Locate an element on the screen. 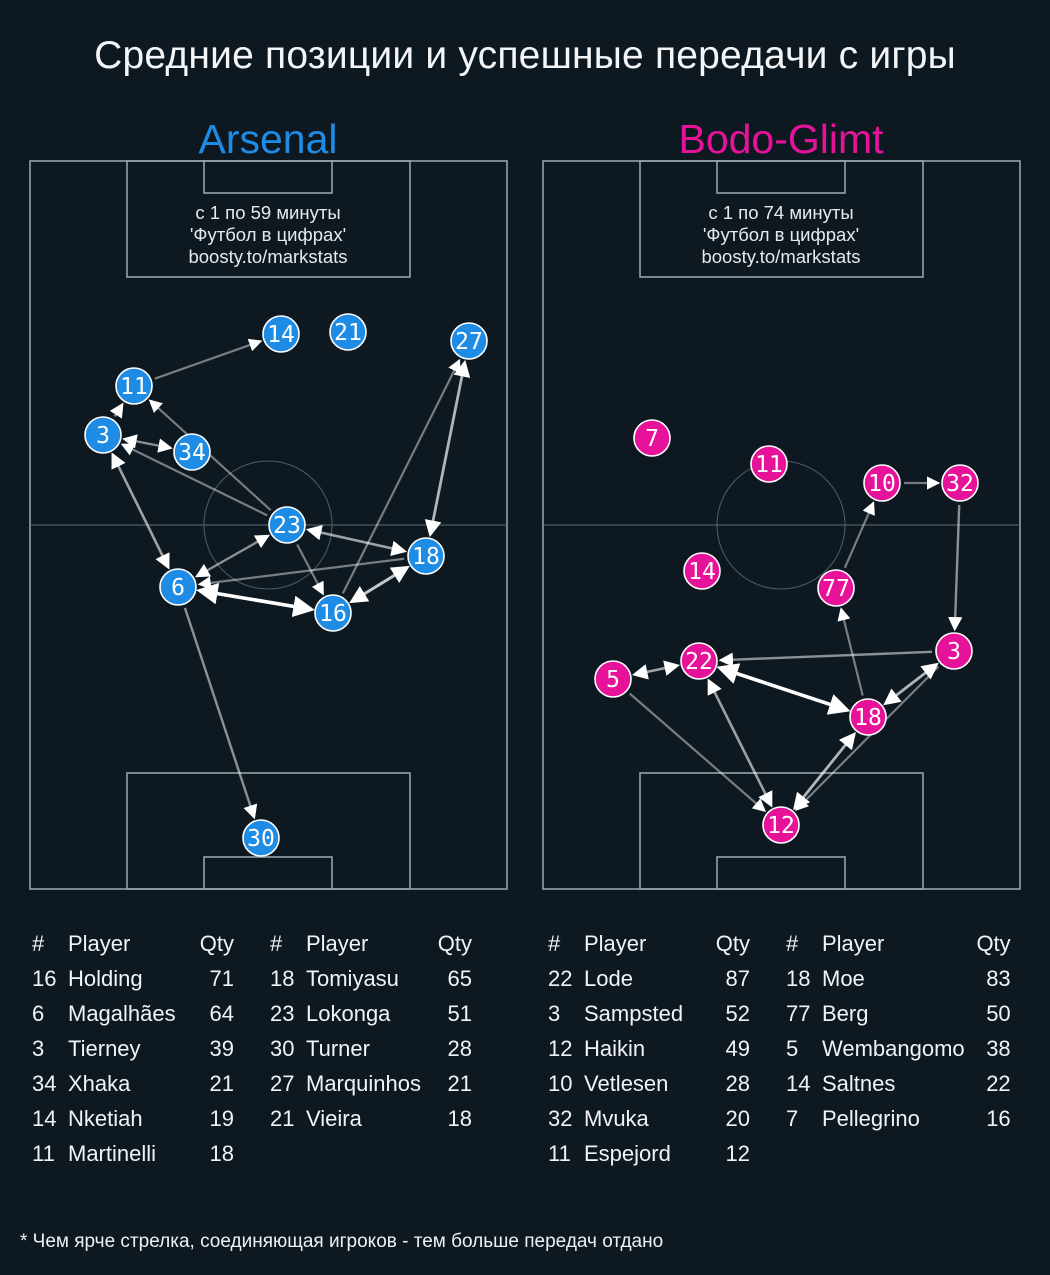 This screenshot has width=1050, height=1275. player-node-6: 6 is located at coordinates (178, 587).